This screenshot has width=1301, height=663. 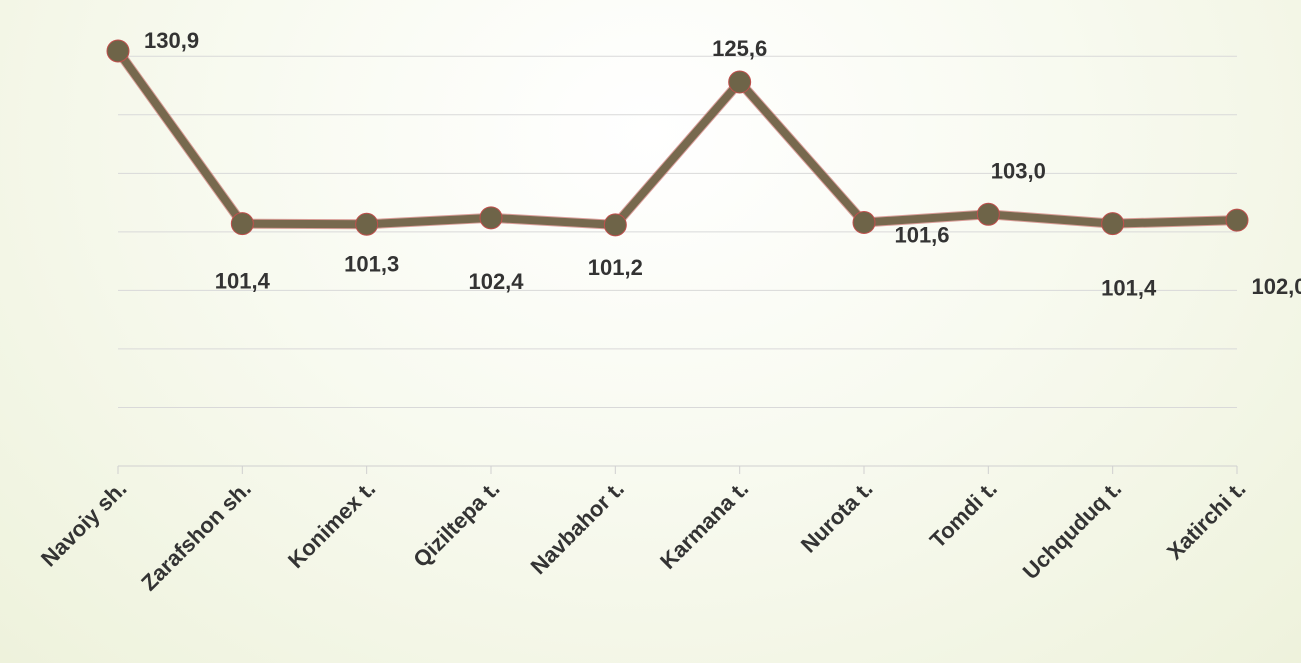 What do you see at coordinates (83, 523) in the screenshot?
I see `category-label: Navoiy sh.` at bounding box center [83, 523].